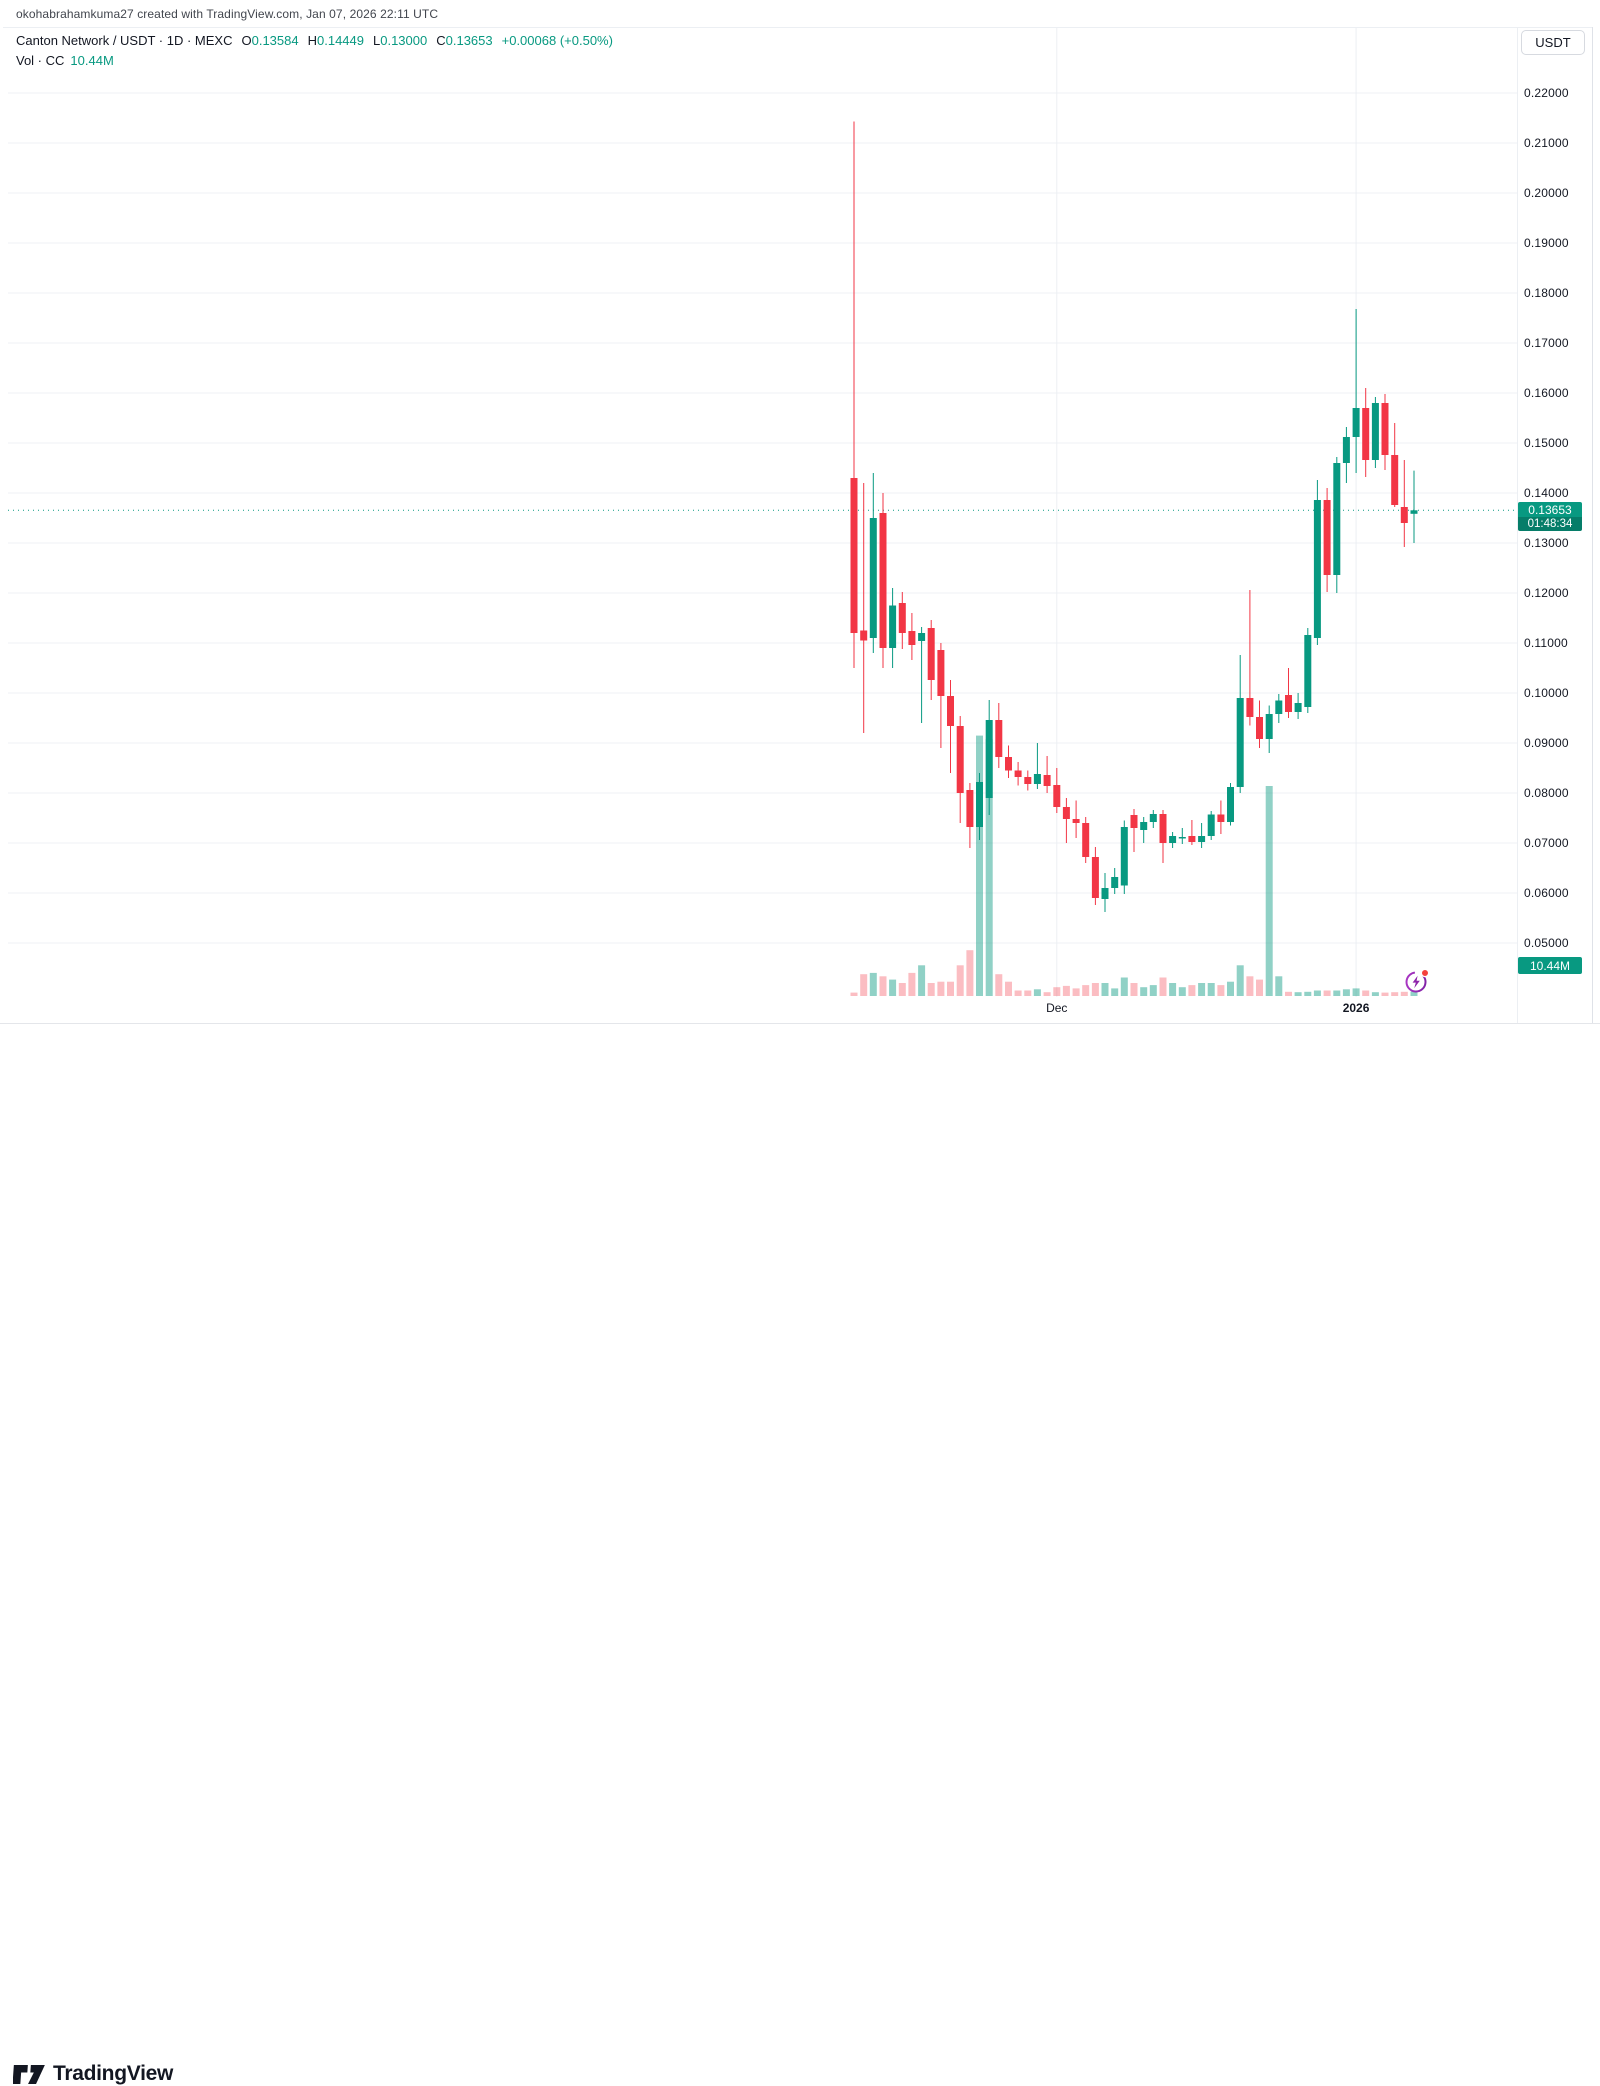  I want to click on ohlc-close: C0.13653, so click(464, 40).